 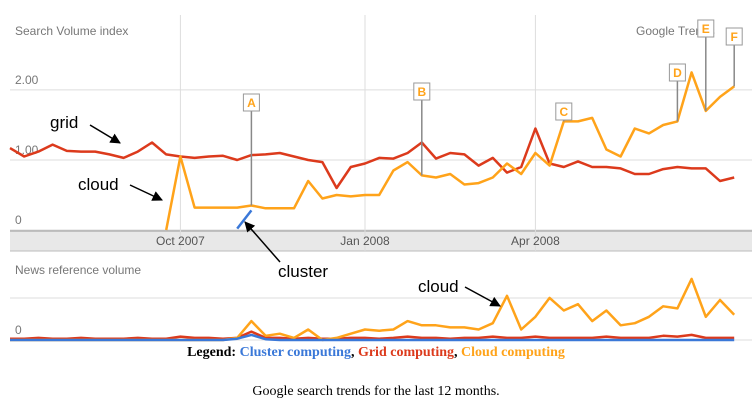 I want to click on chart-title: News reference volume, so click(x=78, y=270).